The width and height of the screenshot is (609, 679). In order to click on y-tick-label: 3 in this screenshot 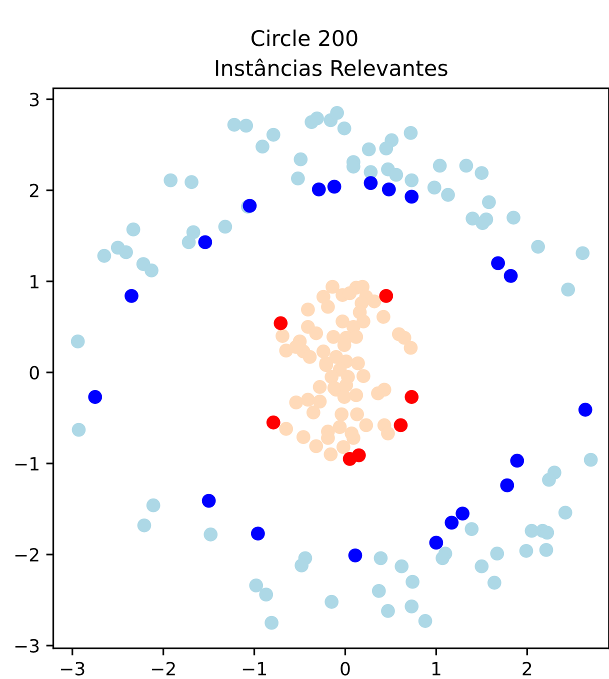, I will do `click(34, 99)`.